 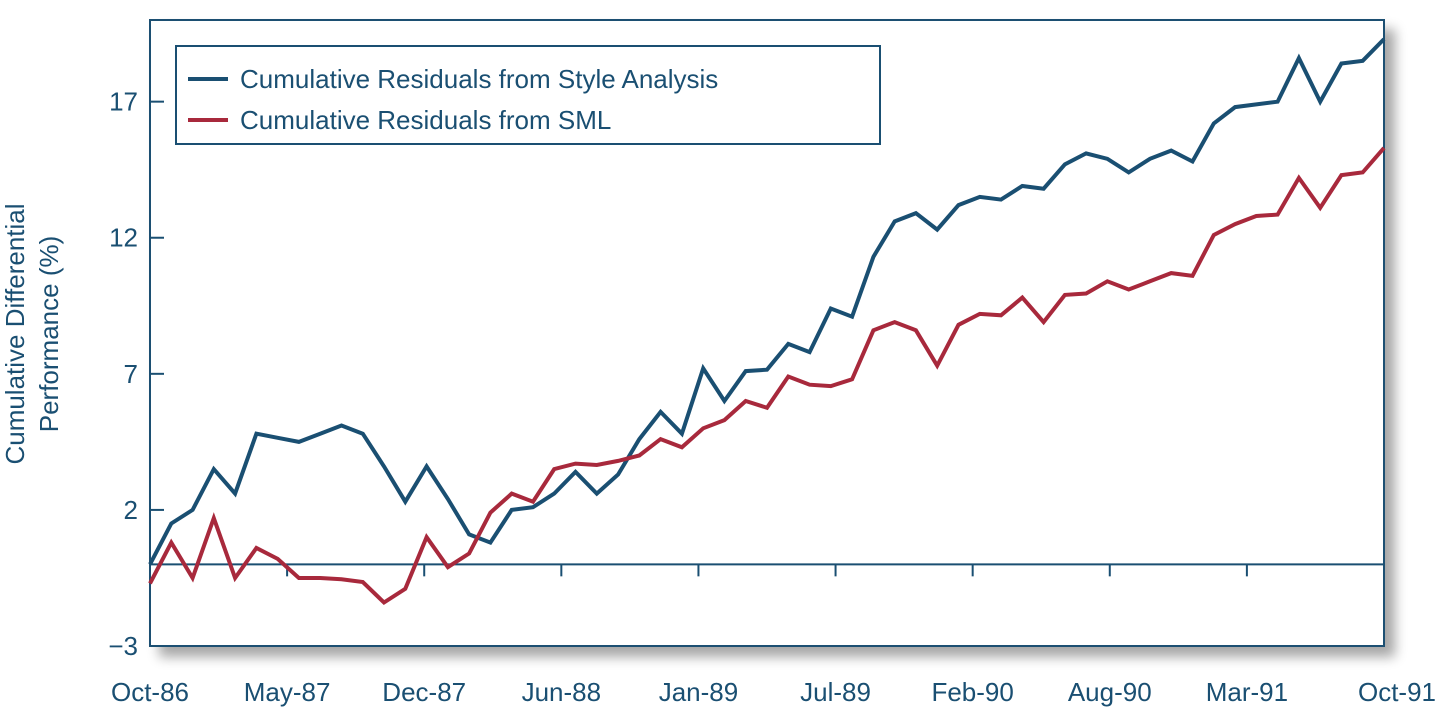 I want to click on y-tick-label: 17, so click(x=123, y=102).